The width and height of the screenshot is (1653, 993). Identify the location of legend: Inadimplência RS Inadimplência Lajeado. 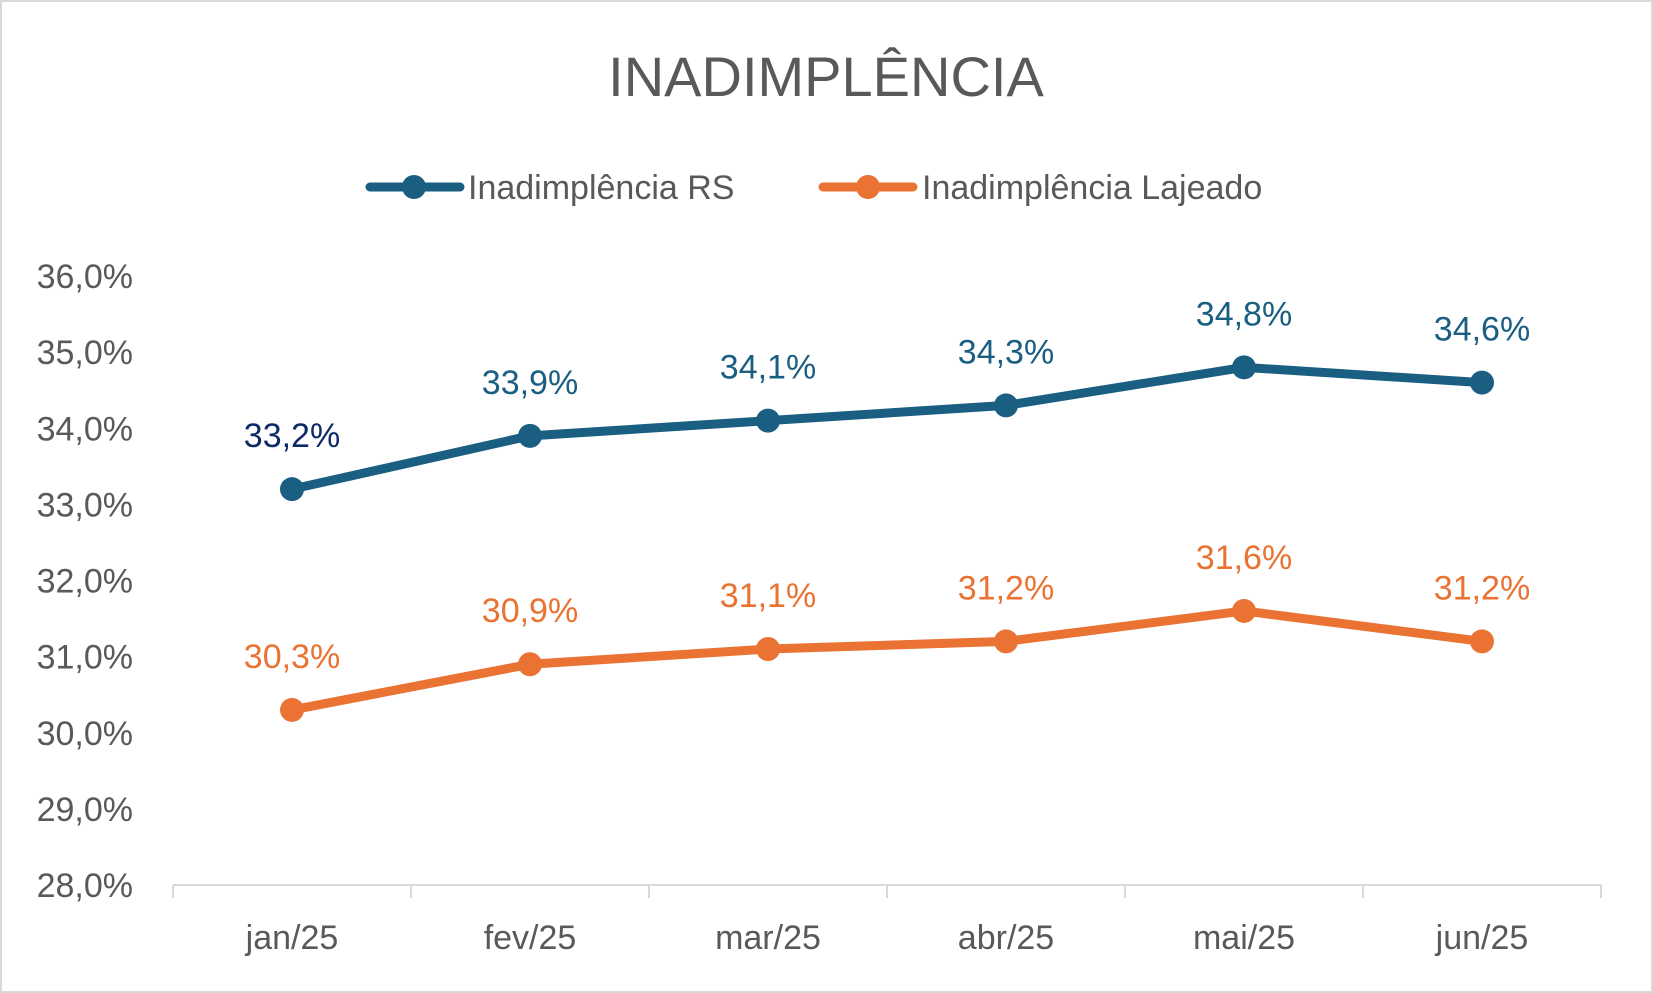
(813, 188).